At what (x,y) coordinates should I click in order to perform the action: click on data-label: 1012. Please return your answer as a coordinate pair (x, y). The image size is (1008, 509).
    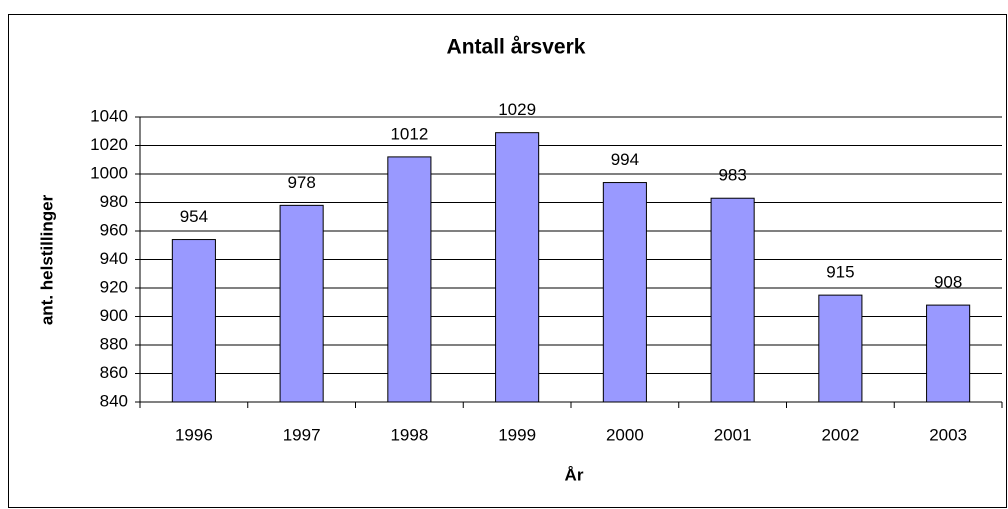
    Looking at the image, I should click on (409, 133).